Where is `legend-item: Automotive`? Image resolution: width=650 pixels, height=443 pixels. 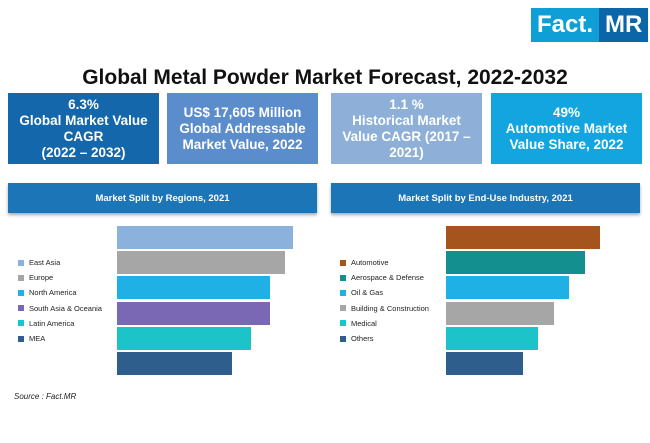
legend-item: Automotive is located at coordinates (384, 262).